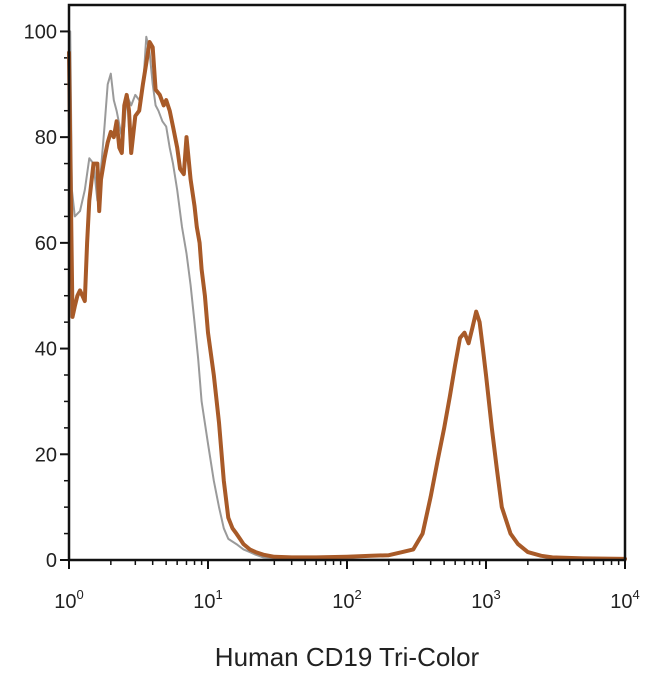 This screenshot has width=650, height=678. Describe the element at coordinates (624, 600) in the screenshot. I see `x-tick-label: 10⁴` at that location.